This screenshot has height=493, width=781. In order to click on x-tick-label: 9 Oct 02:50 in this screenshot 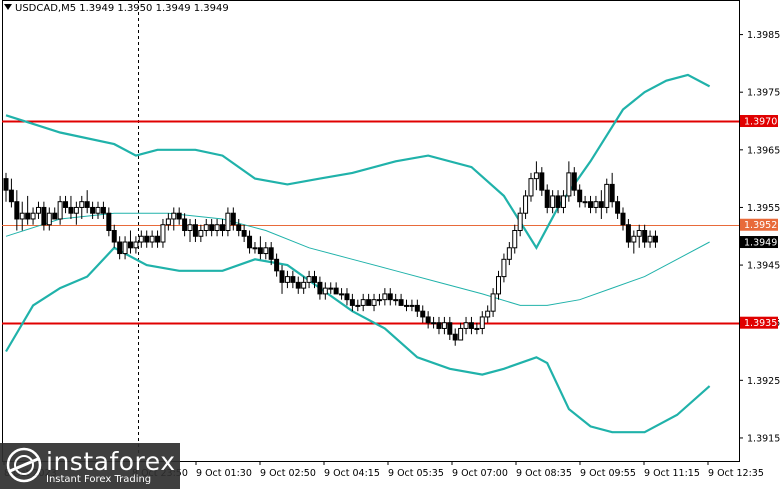, I will do `click(288, 473)`.